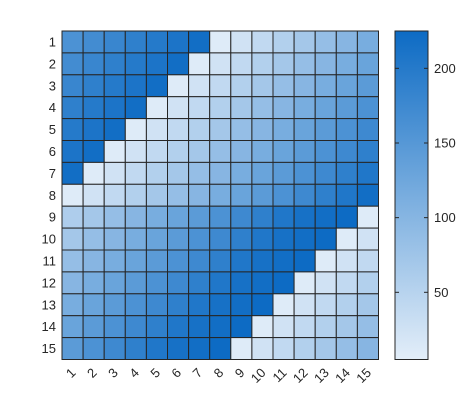 This screenshot has width=474, height=414. What do you see at coordinates (135, 283) in the screenshot?
I see `heatmap-cell-r12-c4` at bounding box center [135, 283].